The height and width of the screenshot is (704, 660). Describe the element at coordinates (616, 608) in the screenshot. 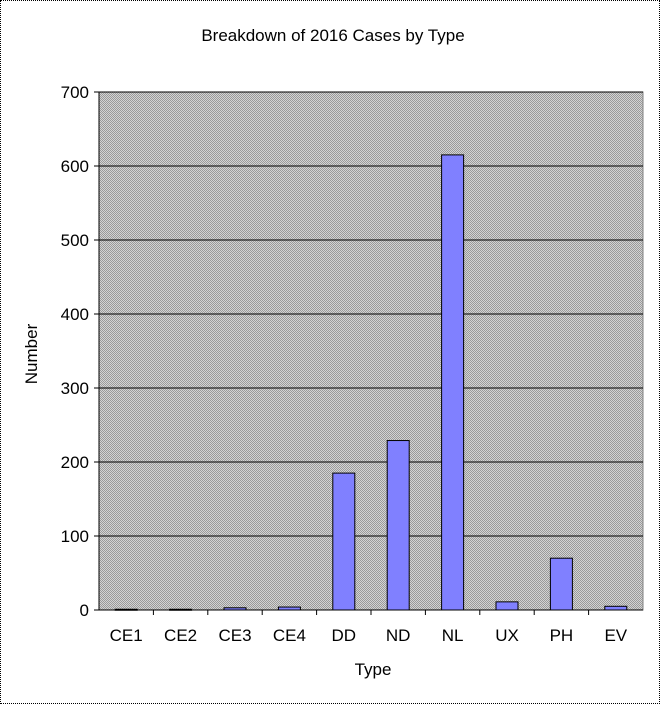

I see `bar-ev` at that location.